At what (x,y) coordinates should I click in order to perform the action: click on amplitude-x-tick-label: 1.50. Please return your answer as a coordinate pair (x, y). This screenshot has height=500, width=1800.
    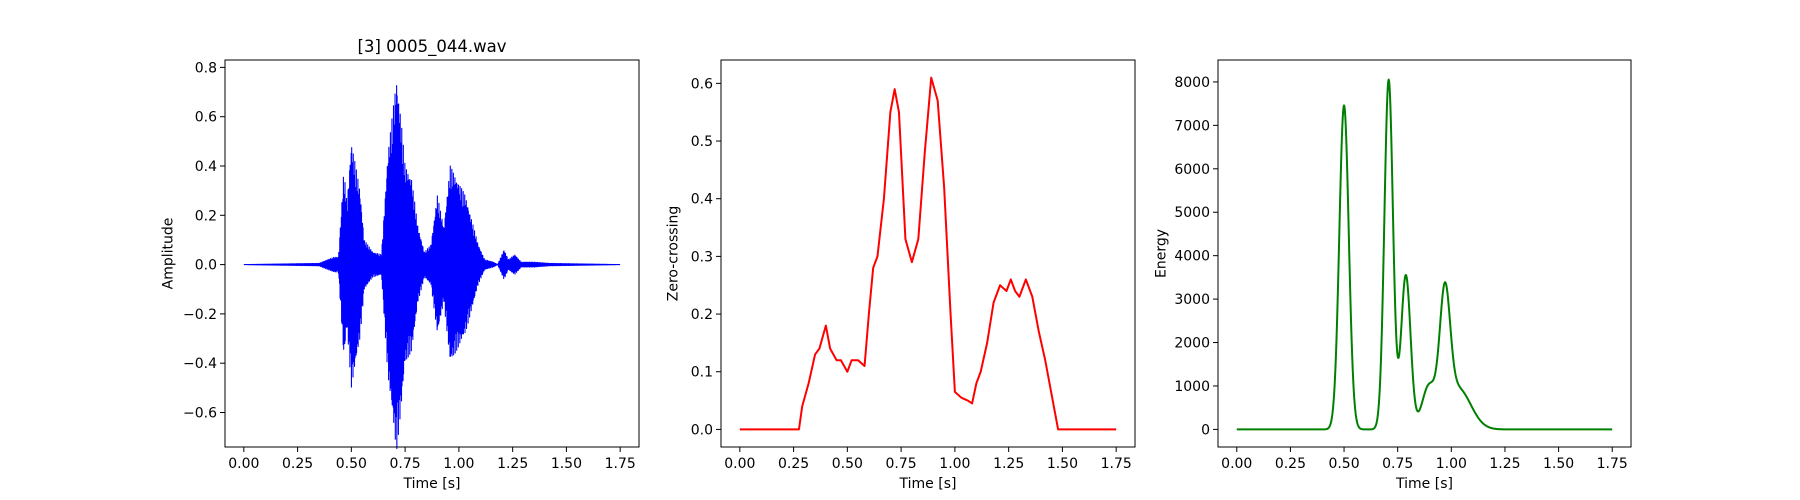
    Looking at the image, I should click on (566, 464).